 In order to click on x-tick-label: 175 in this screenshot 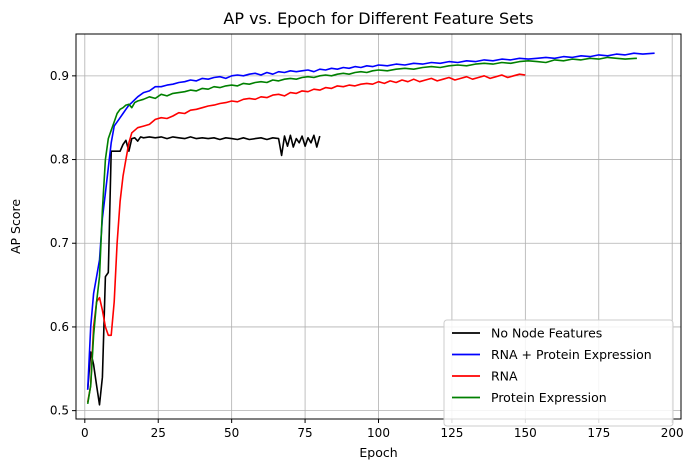, I will do `click(598, 433)`.